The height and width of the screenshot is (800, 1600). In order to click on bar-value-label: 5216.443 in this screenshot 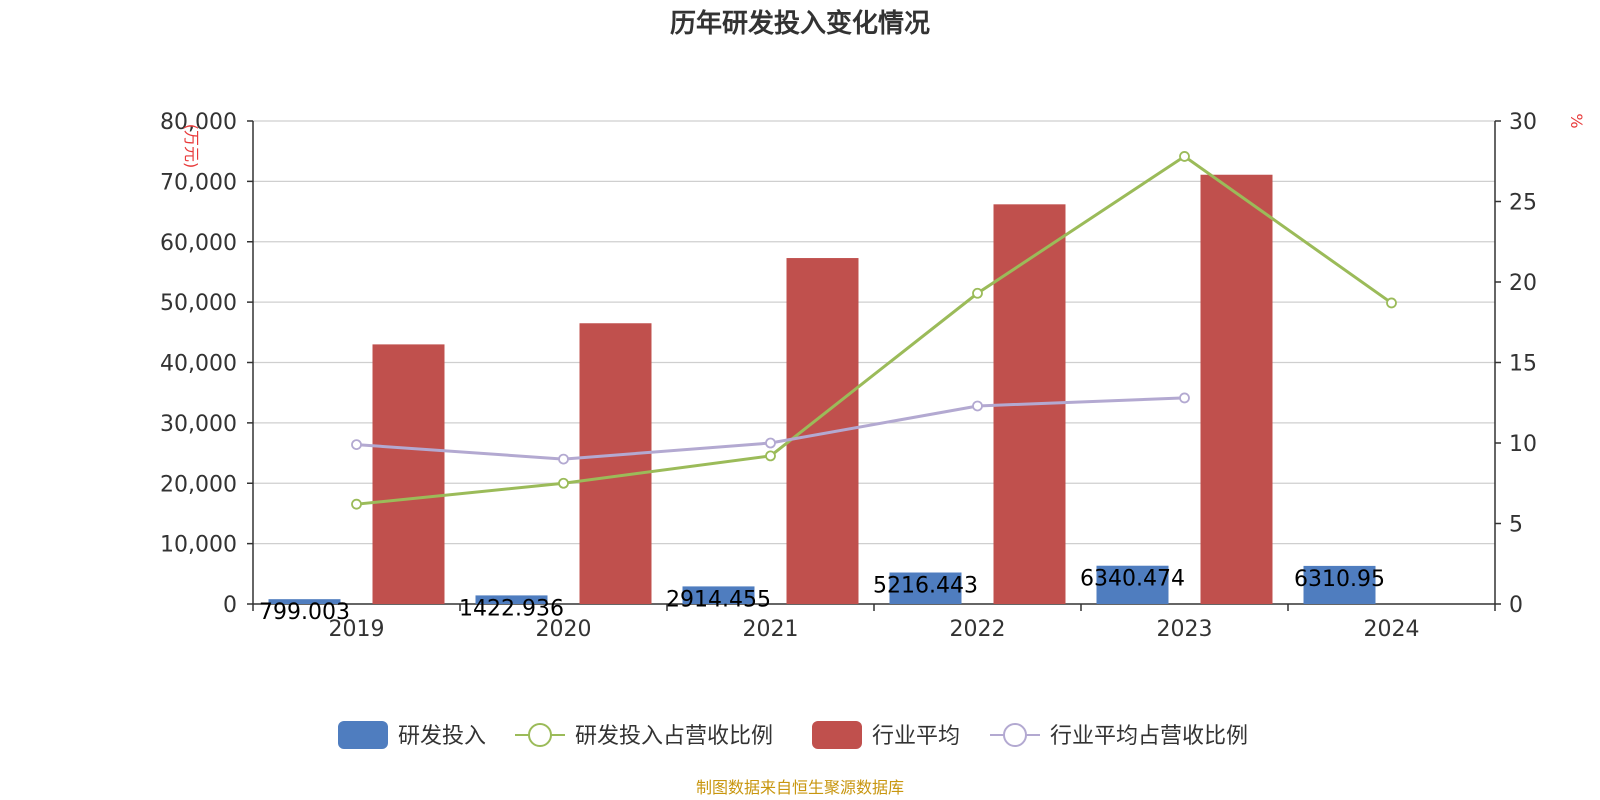, I will do `click(925, 586)`.